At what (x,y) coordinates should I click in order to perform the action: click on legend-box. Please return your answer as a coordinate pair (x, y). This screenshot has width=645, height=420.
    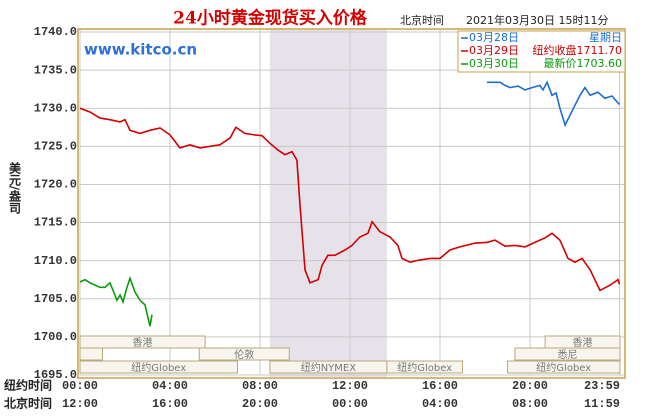
    Looking at the image, I should click on (541, 51).